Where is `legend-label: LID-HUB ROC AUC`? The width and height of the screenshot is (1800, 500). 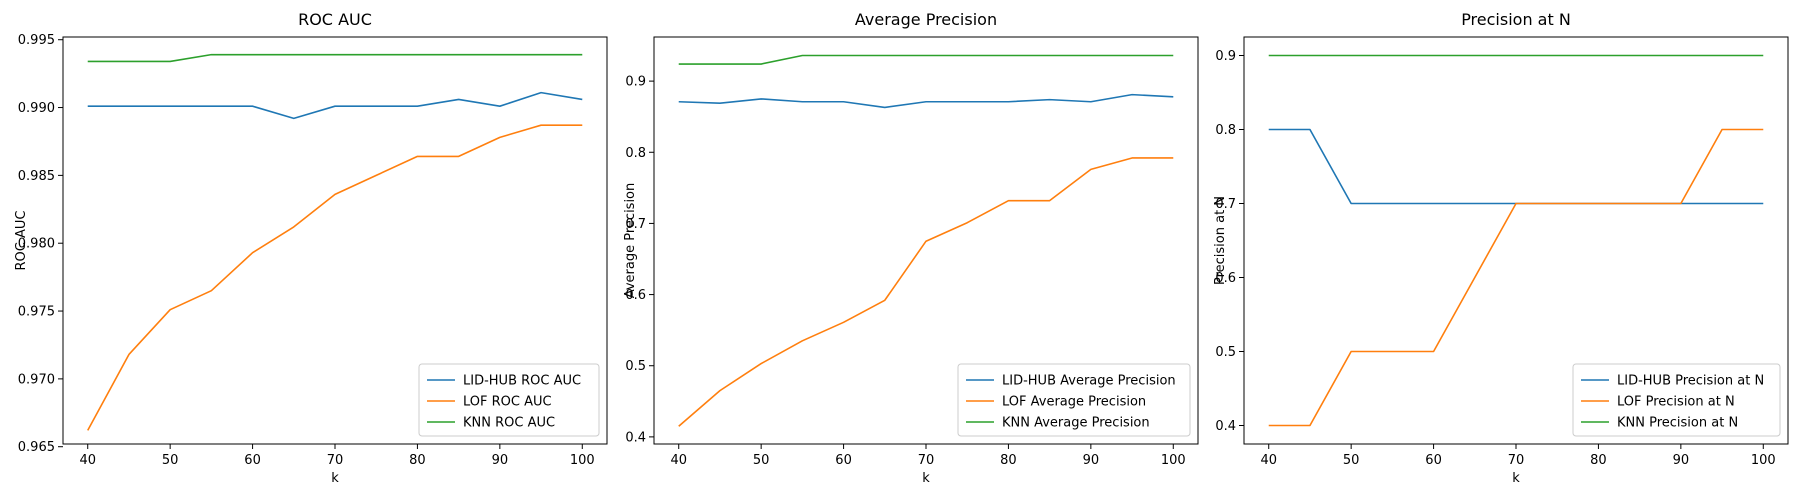
legend-label: LID-HUB ROC AUC is located at coordinates (522, 381).